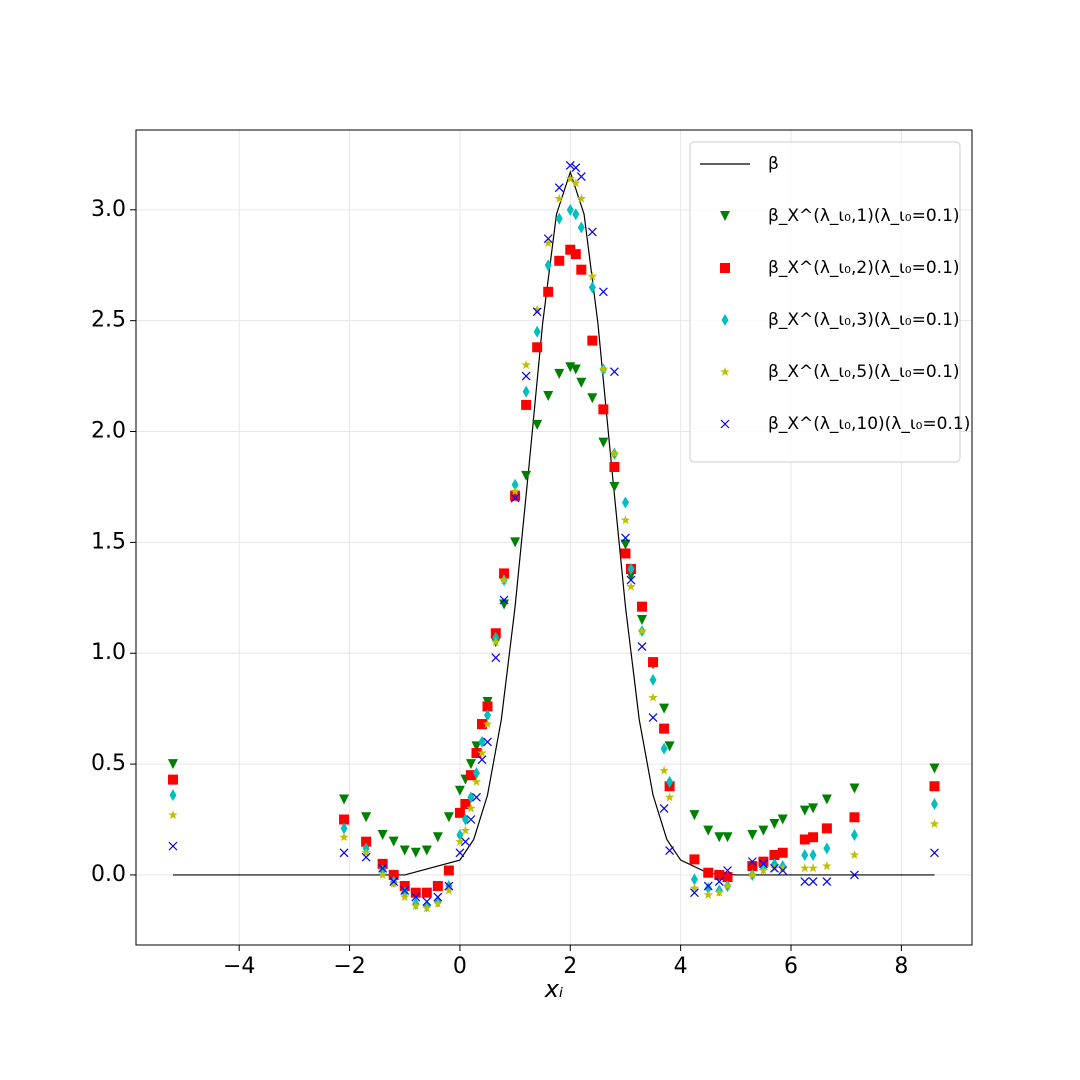  What do you see at coordinates (681, 966) in the screenshot?
I see `x-tick-label: 4` at bounding box center [681, 966].